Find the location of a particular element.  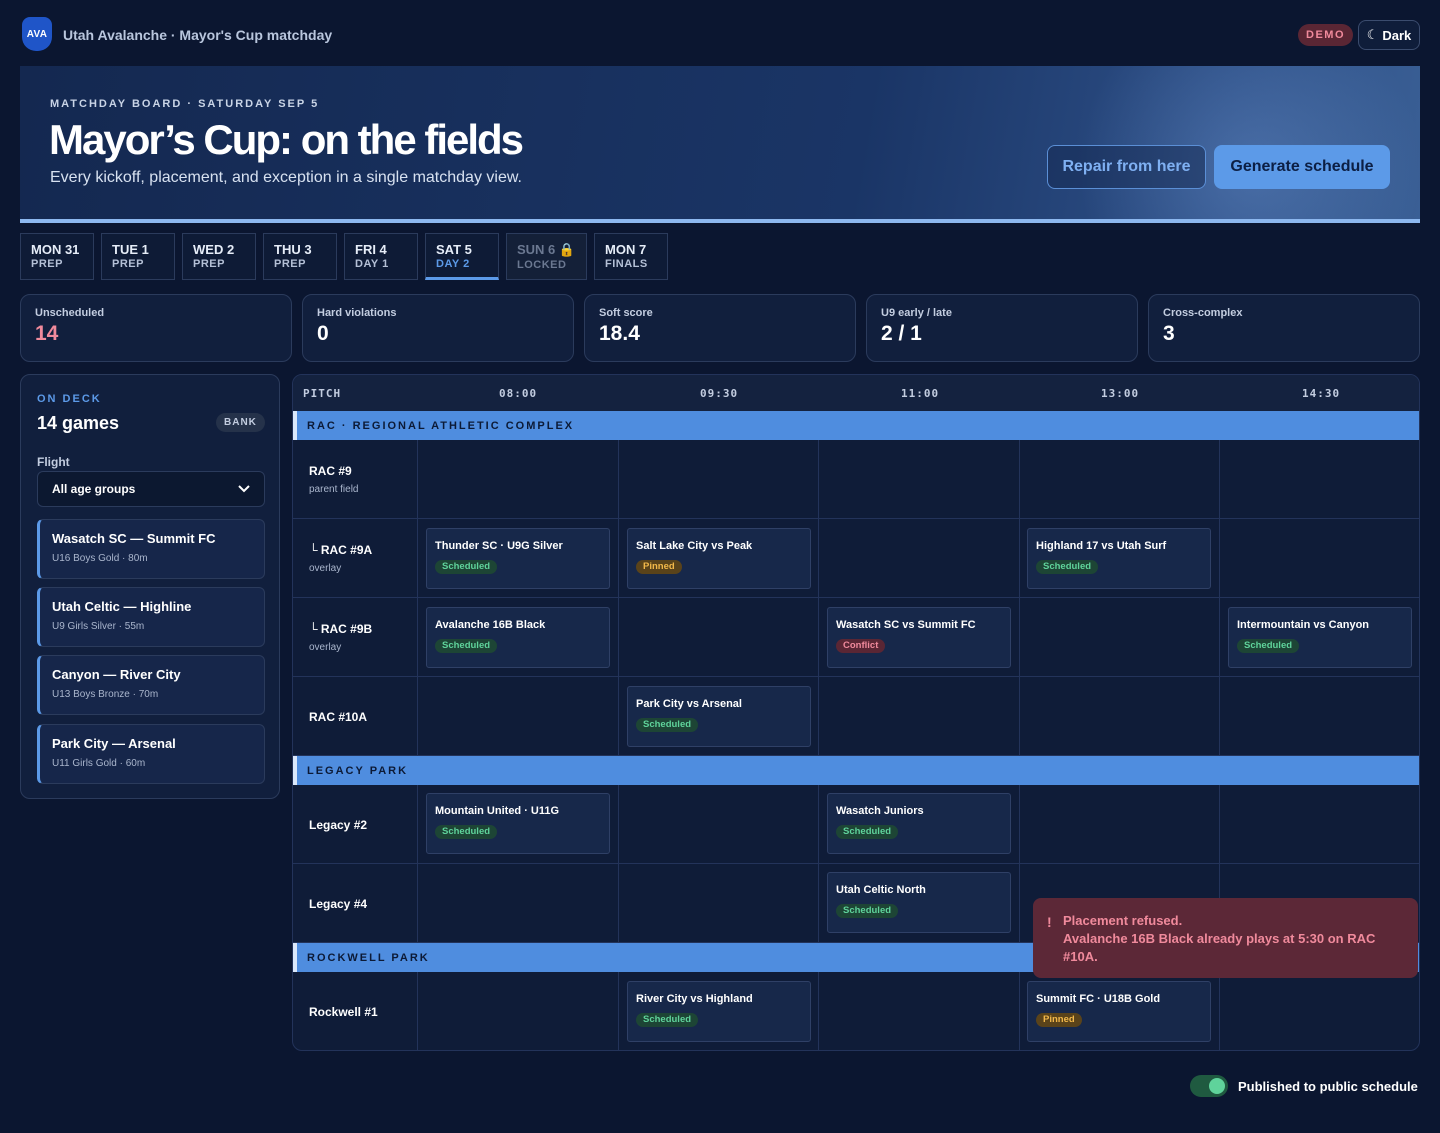

game-card: Park City vs Arsenal Scheduled is located at coordinates (719, 716).